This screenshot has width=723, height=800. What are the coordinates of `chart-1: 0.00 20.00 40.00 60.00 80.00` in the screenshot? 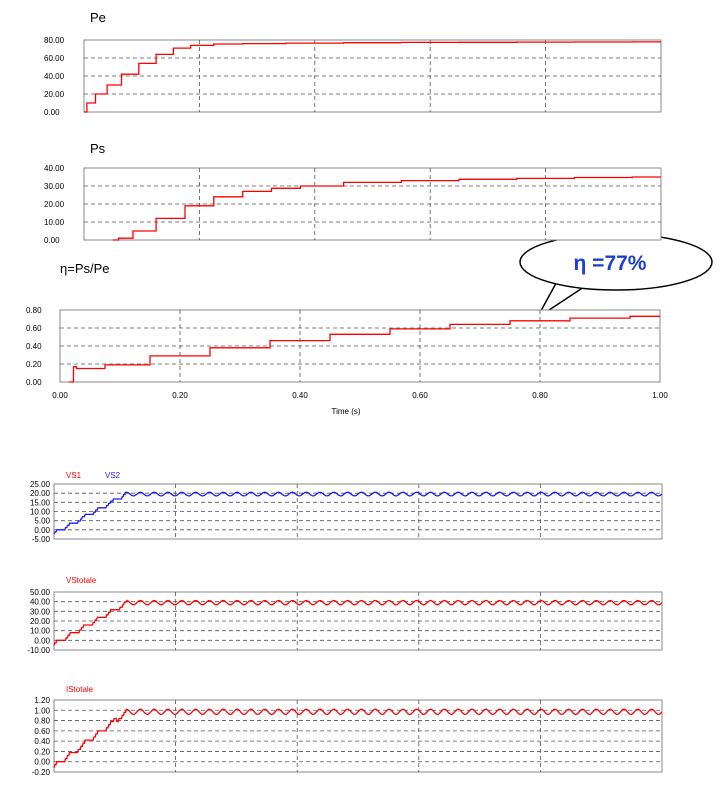 It's located at (353, 76).